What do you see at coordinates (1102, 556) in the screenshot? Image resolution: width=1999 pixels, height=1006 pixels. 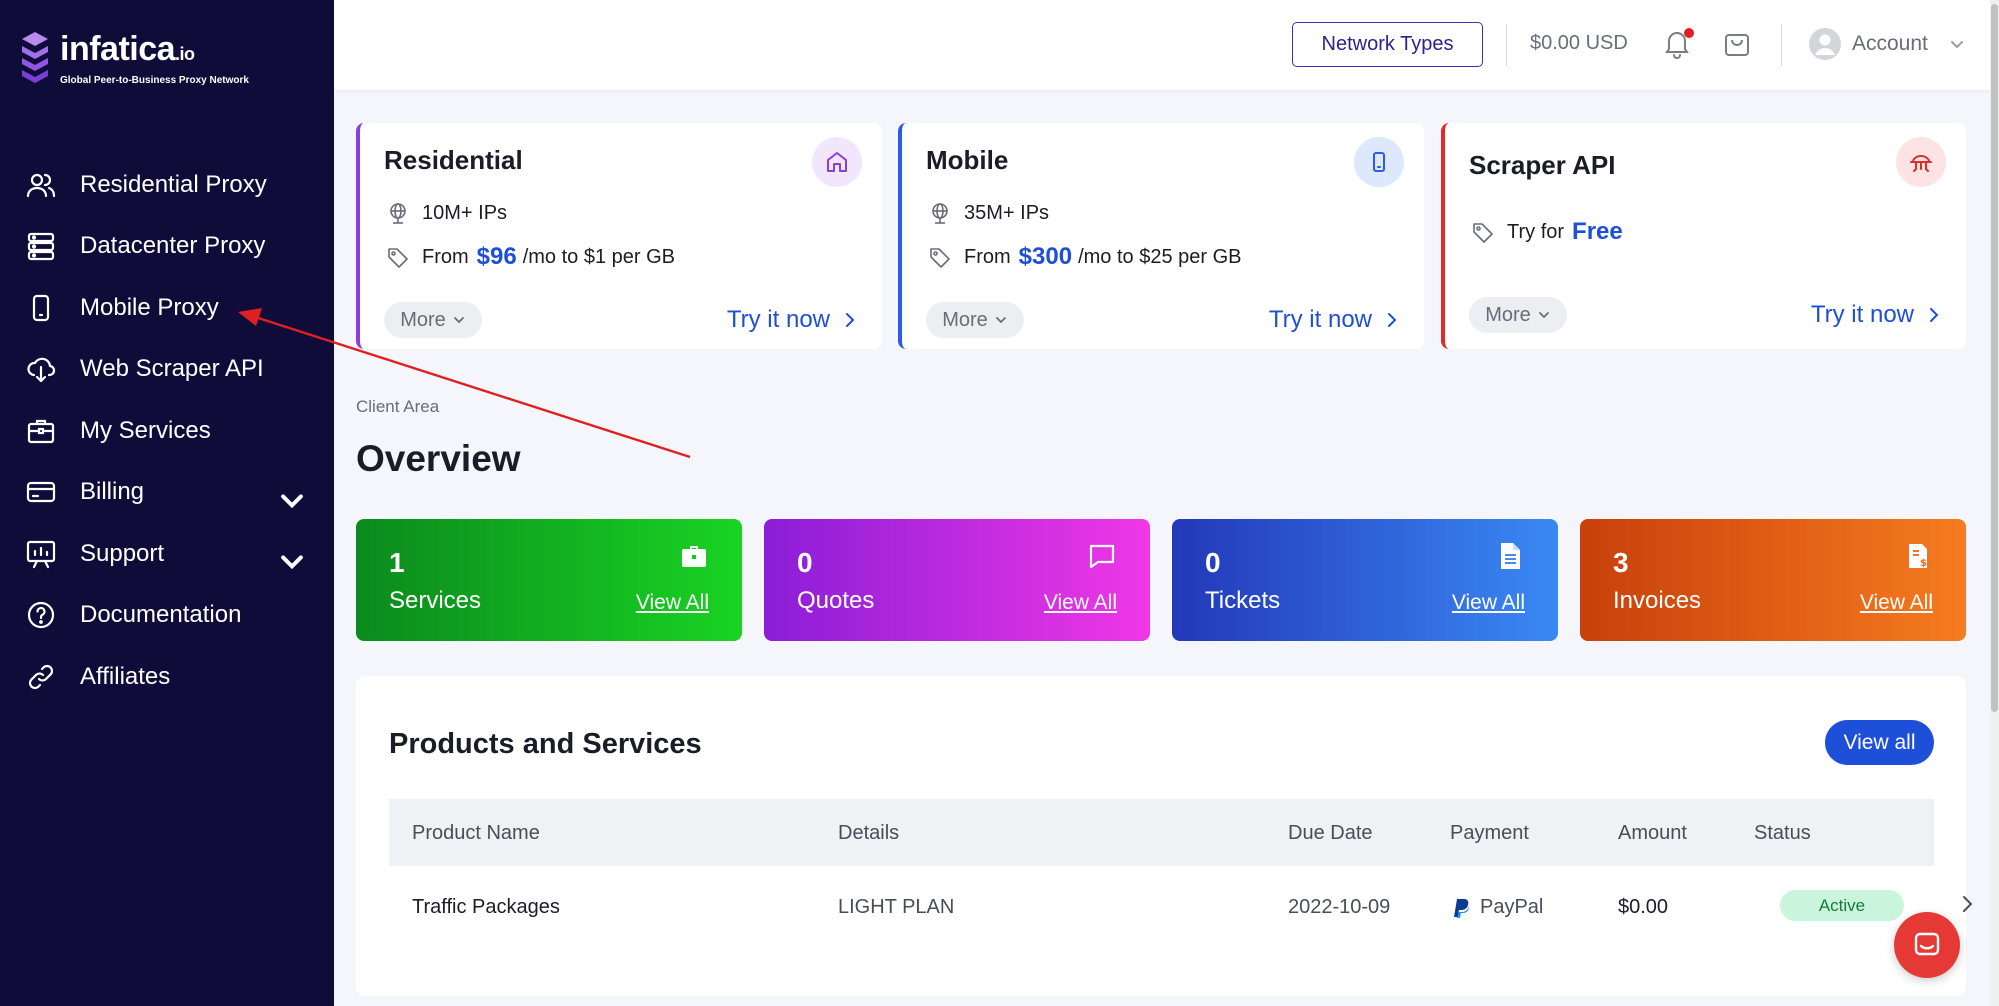 I see `message-square-icon` at bounding box center [1102, 556].